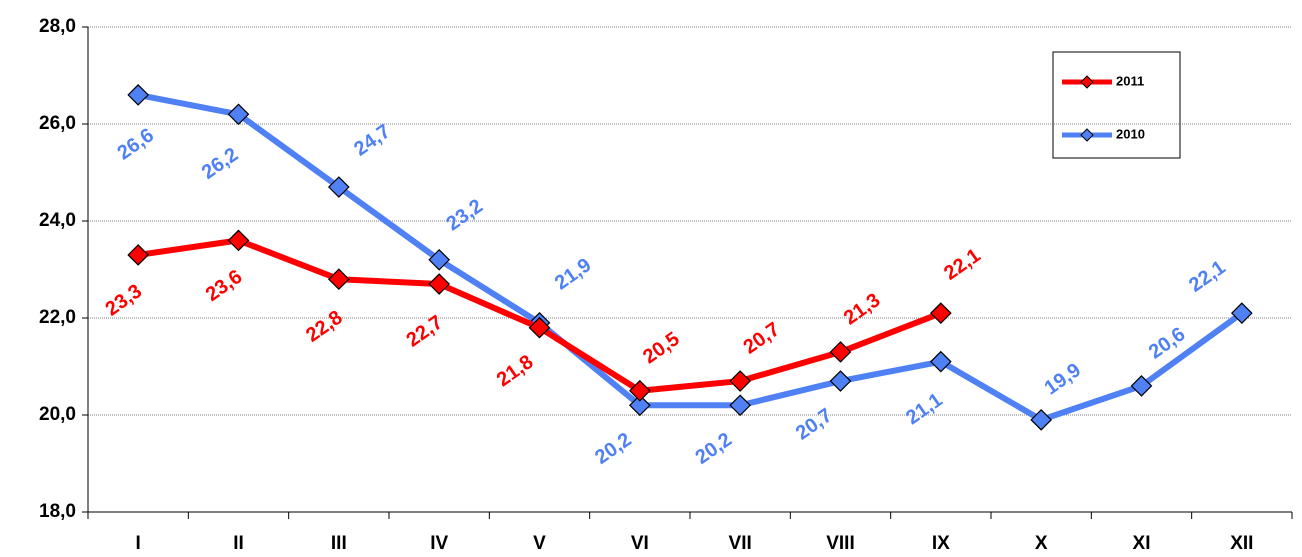 This screenshot has height=557, width=1302. What do you see at coordinates (138, 543) in the screenshot?
I see `x-tick-label: I` at bounding box center [138, 543].